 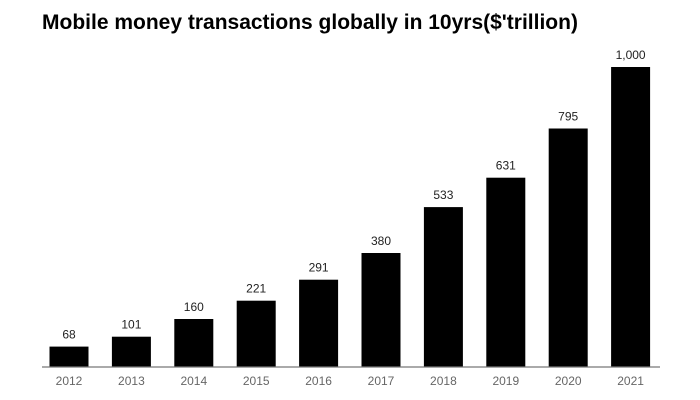 What do you see at coordinates (69, 381) in the screenshot?
I see `x-tick-2012: 2012` at bounding box center [69, 381].